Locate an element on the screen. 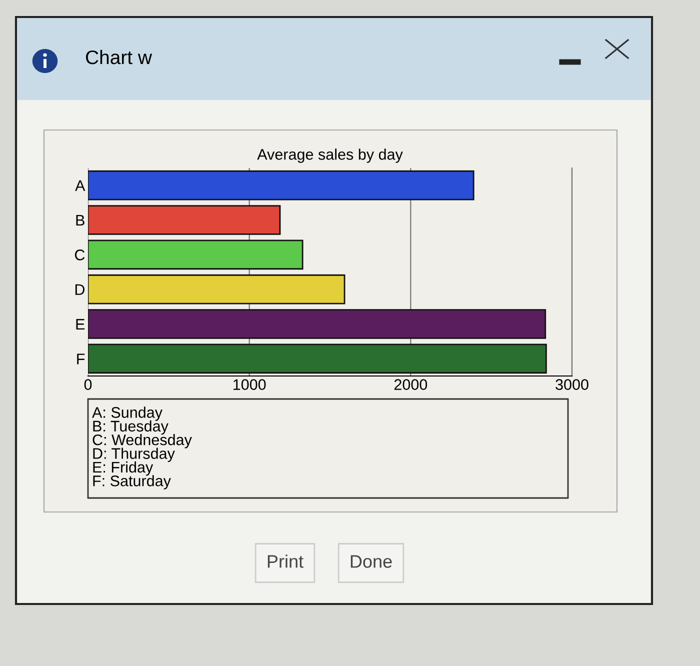 The height and width of the screenshot is (666, 700). y-tick-label: A is located at coordinates (80, 185).